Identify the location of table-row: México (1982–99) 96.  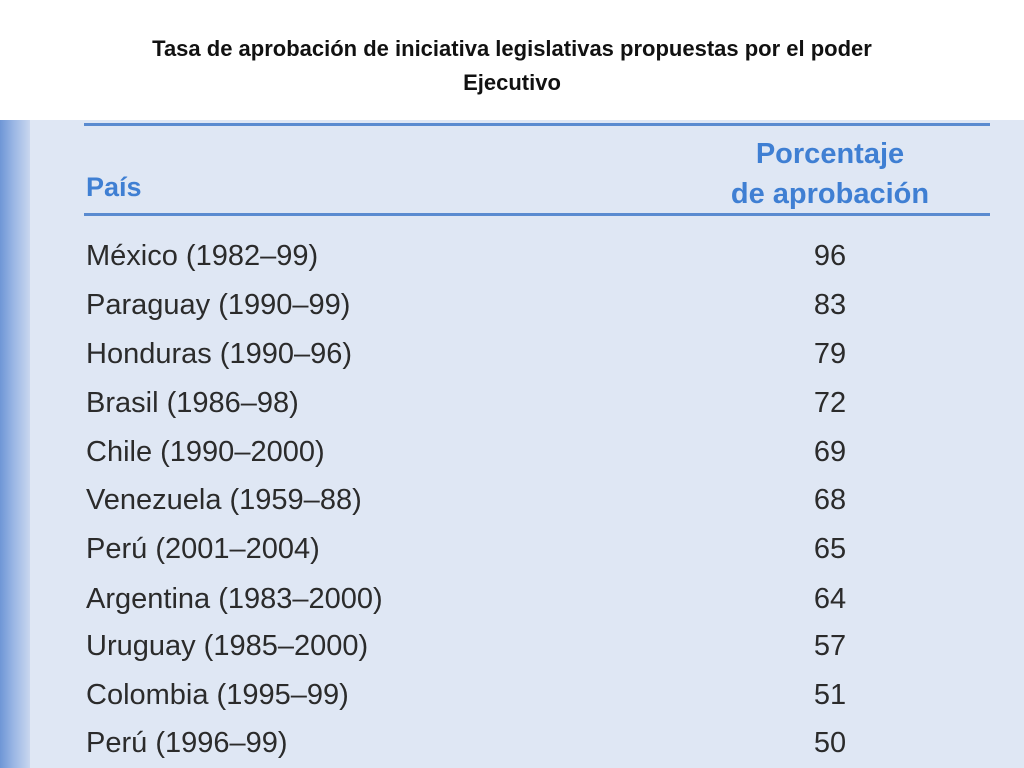
(512, 264).